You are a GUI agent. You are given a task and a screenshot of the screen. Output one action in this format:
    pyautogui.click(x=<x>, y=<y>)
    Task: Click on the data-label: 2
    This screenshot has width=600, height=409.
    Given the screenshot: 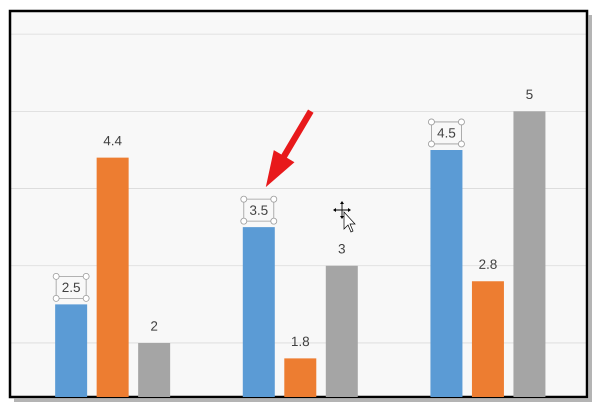 What is the action you would take?
    pyautogui.click(x=154, y=326)
    